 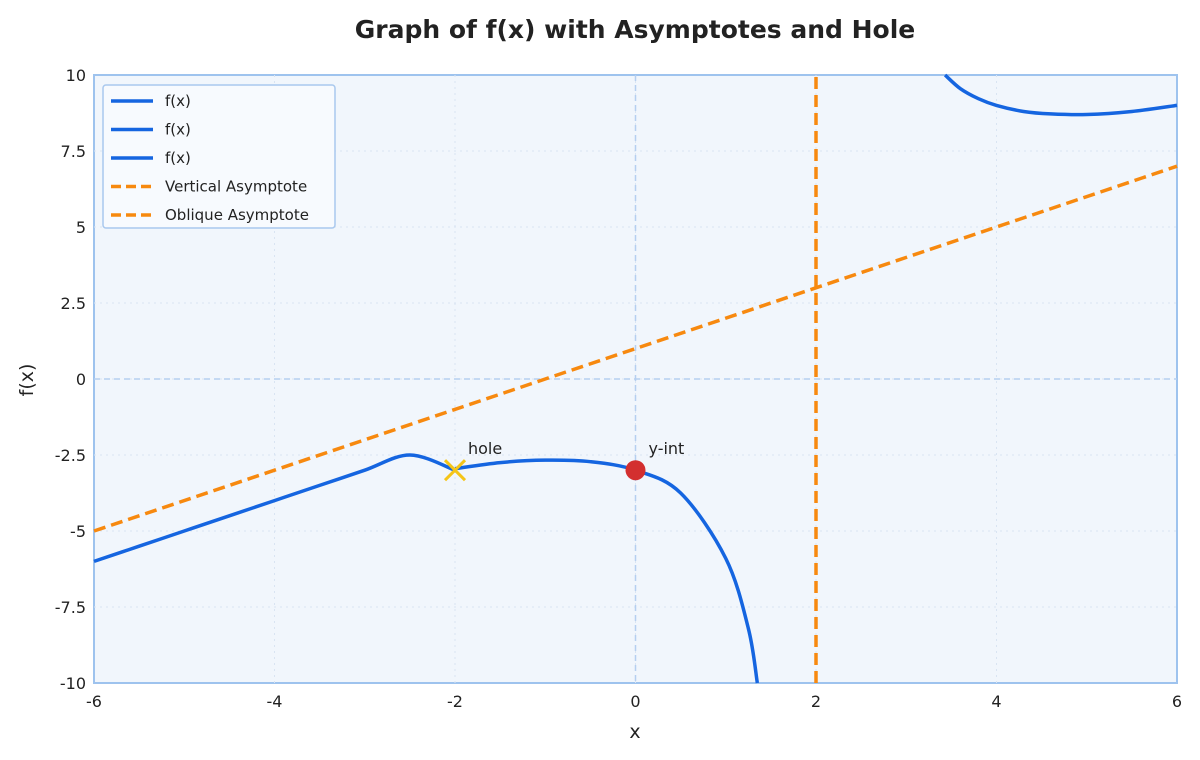 I want to click on hole-label: hole, so click(x=485, y=448).